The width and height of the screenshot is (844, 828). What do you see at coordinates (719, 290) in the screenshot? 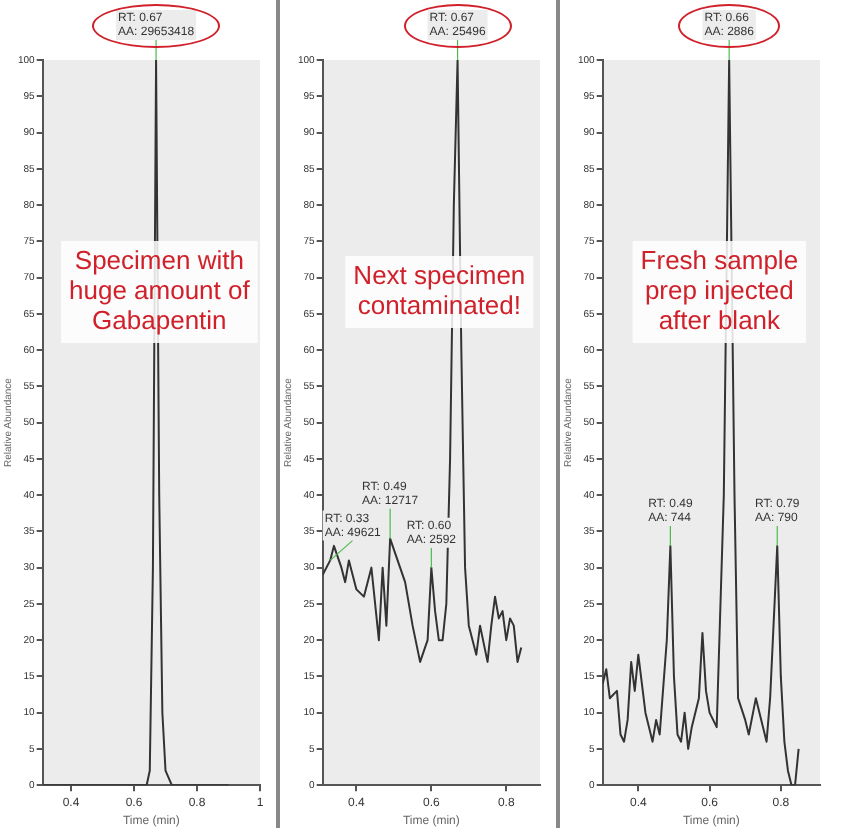
I see `annotation: Fresh sample prep injected after blank` at bounding box center [719, 290].